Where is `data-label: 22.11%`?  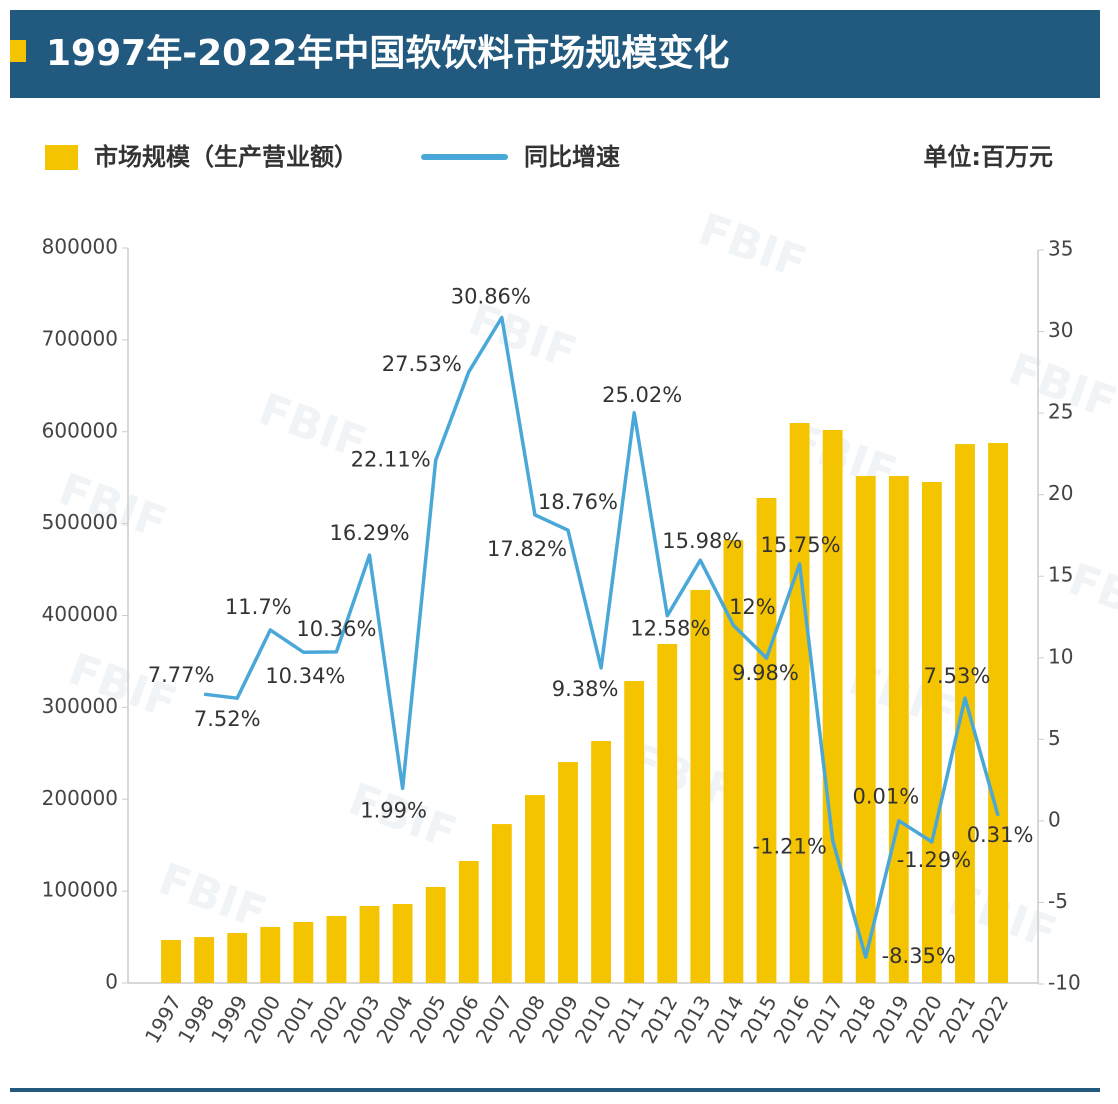 data-label: 22.11% is located at coordinates (391, 459).